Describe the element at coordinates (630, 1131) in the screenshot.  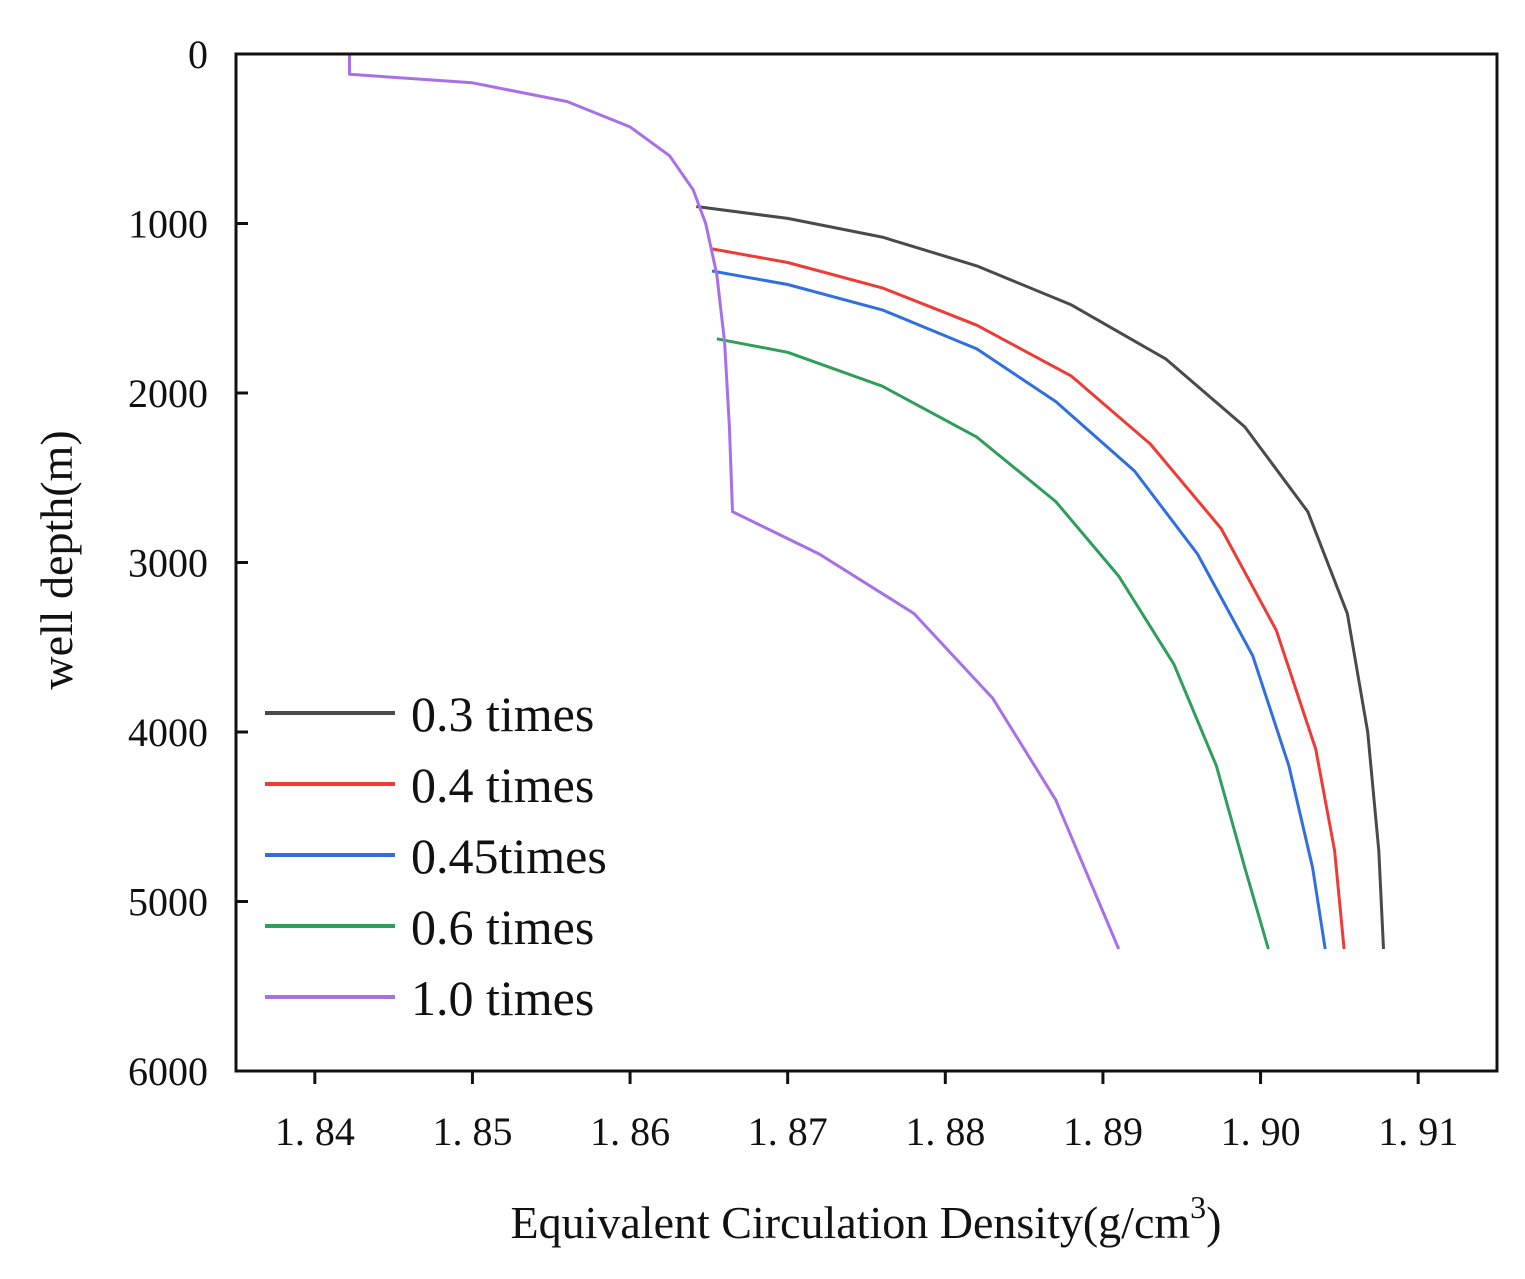
I see `x-tick-label: 1. 86` at that location.